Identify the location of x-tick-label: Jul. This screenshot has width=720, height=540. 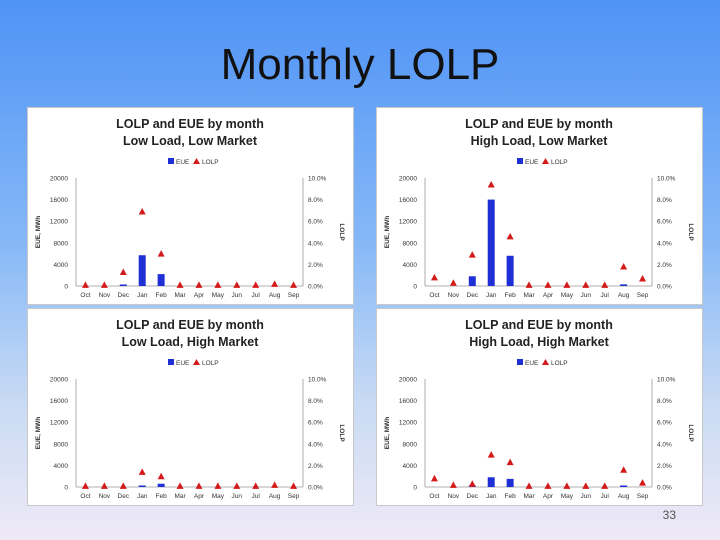
(256, 295).